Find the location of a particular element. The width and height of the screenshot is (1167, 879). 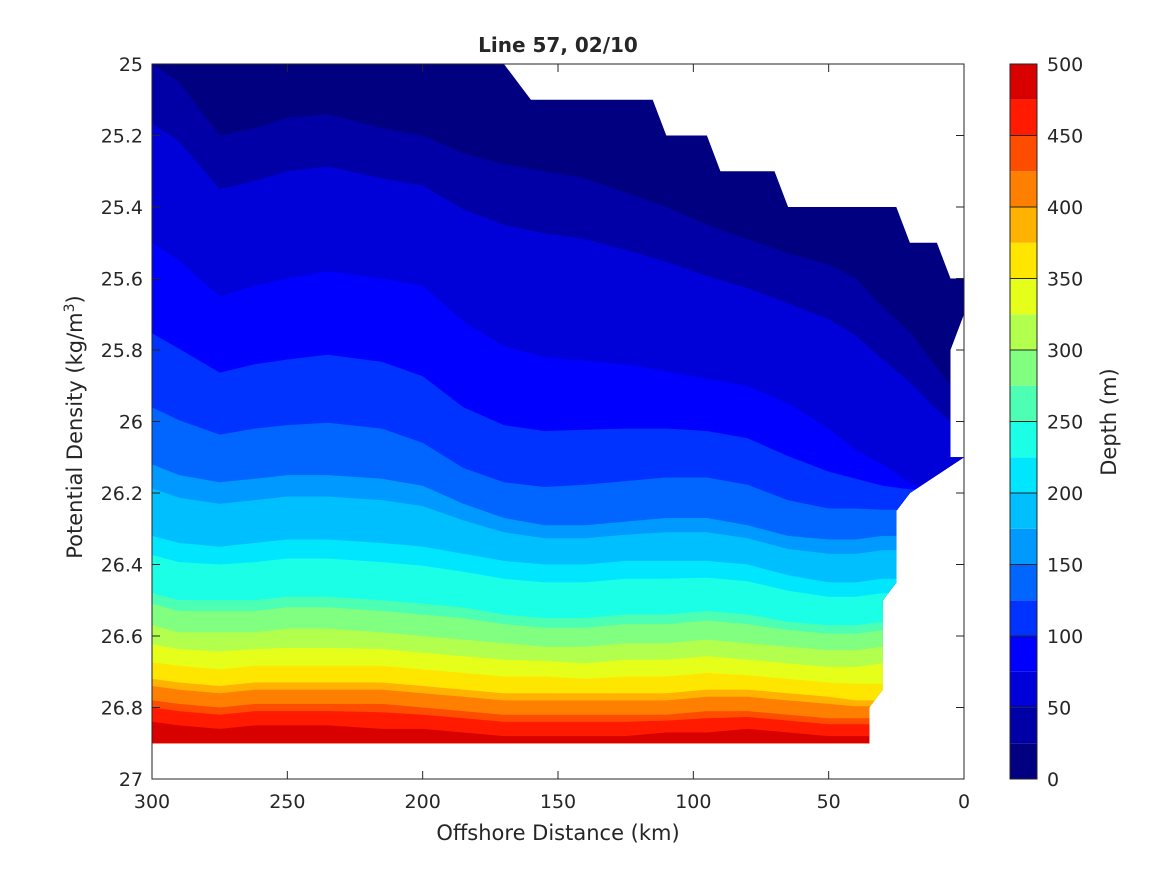

y-tick-label: 26.4 is located at coordinates (122, 566).